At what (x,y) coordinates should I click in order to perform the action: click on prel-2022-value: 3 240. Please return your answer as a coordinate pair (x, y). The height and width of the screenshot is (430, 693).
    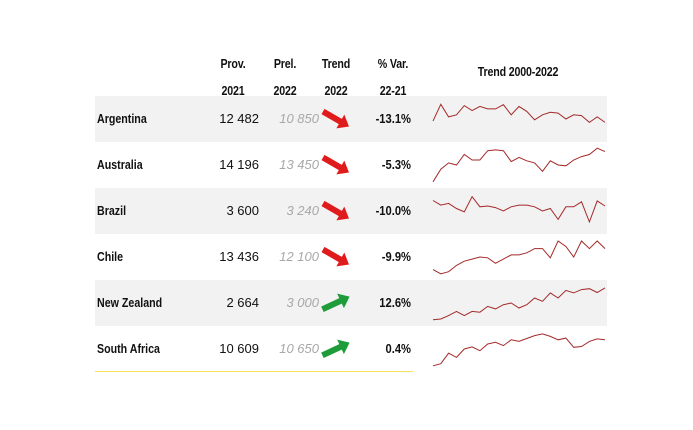
    Looking at the image, I should click on (302, 210).